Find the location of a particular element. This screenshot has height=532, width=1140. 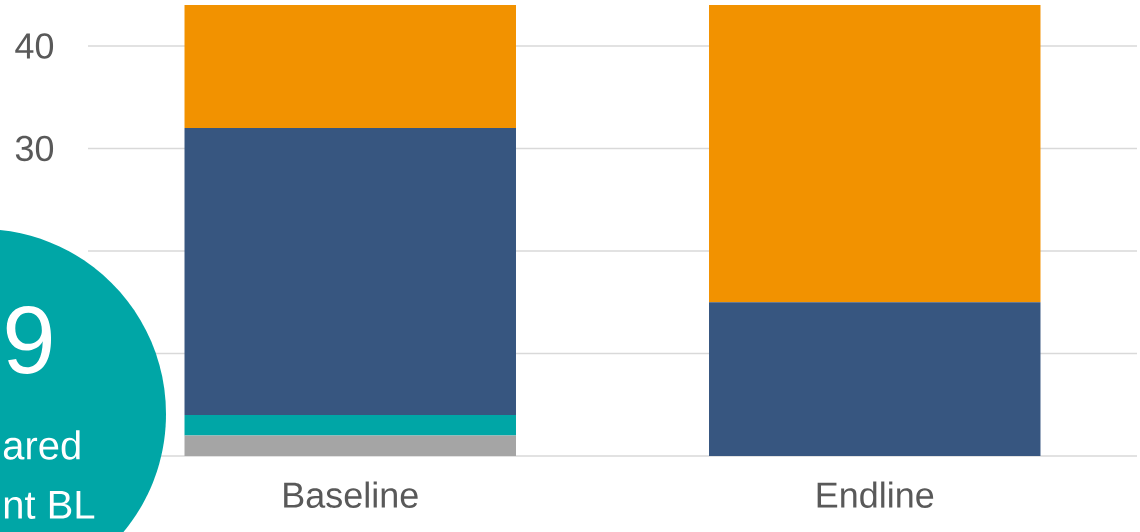

x-tick-label: Baseline is located at coordinates (351, 494).